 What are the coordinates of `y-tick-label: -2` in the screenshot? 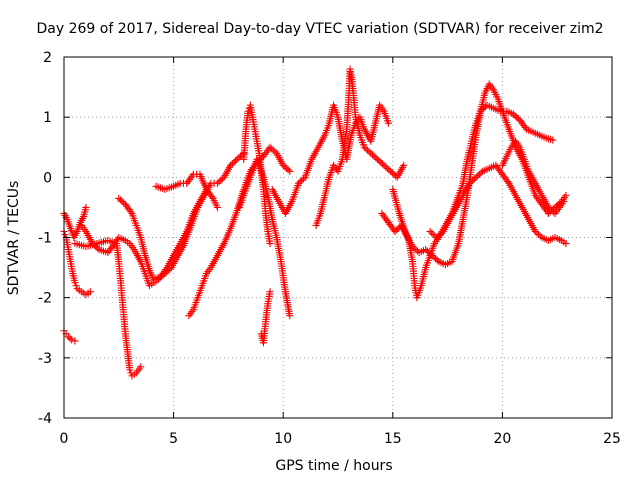 It's located at (45, 299).